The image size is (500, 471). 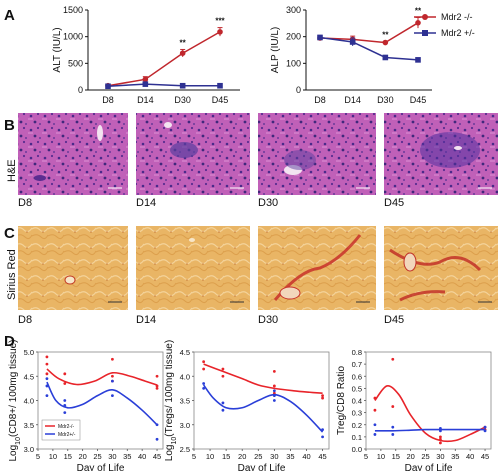 What do you see at coordinates (157, 456) in the screenshot?
I see `cd8-xtick-label: 45` at bounding box center [157, 456].